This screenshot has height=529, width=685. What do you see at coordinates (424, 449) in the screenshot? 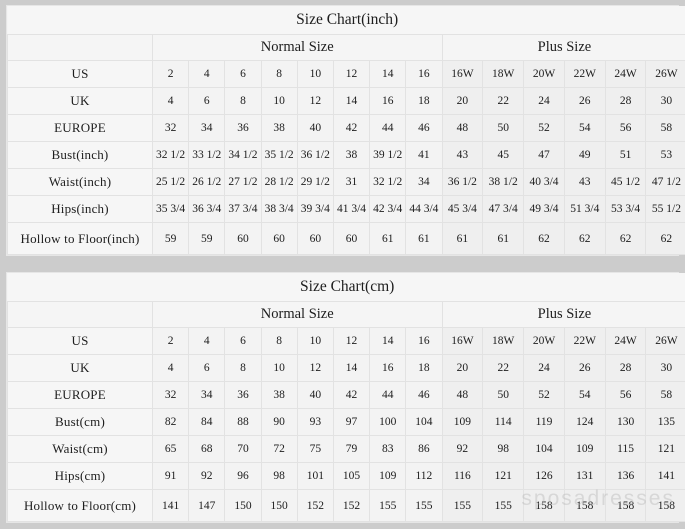
I see `measurement-cell: 86` at bounding box center [424, 449].